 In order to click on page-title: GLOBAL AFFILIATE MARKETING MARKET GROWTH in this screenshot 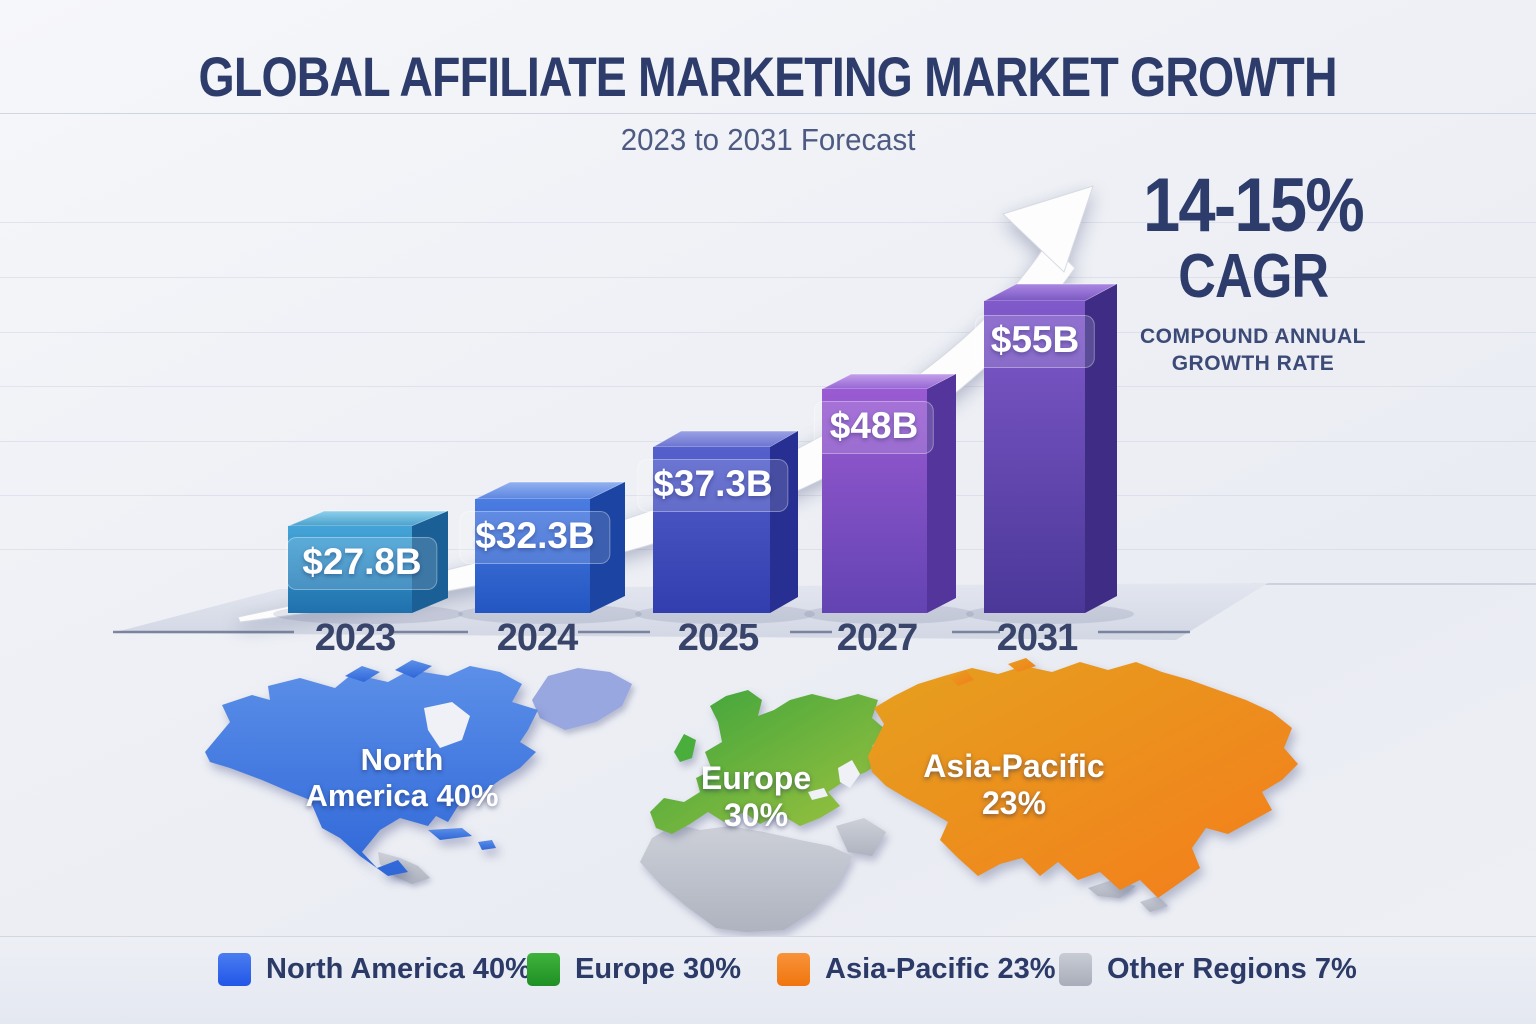, I will do `click(768, 76)`.